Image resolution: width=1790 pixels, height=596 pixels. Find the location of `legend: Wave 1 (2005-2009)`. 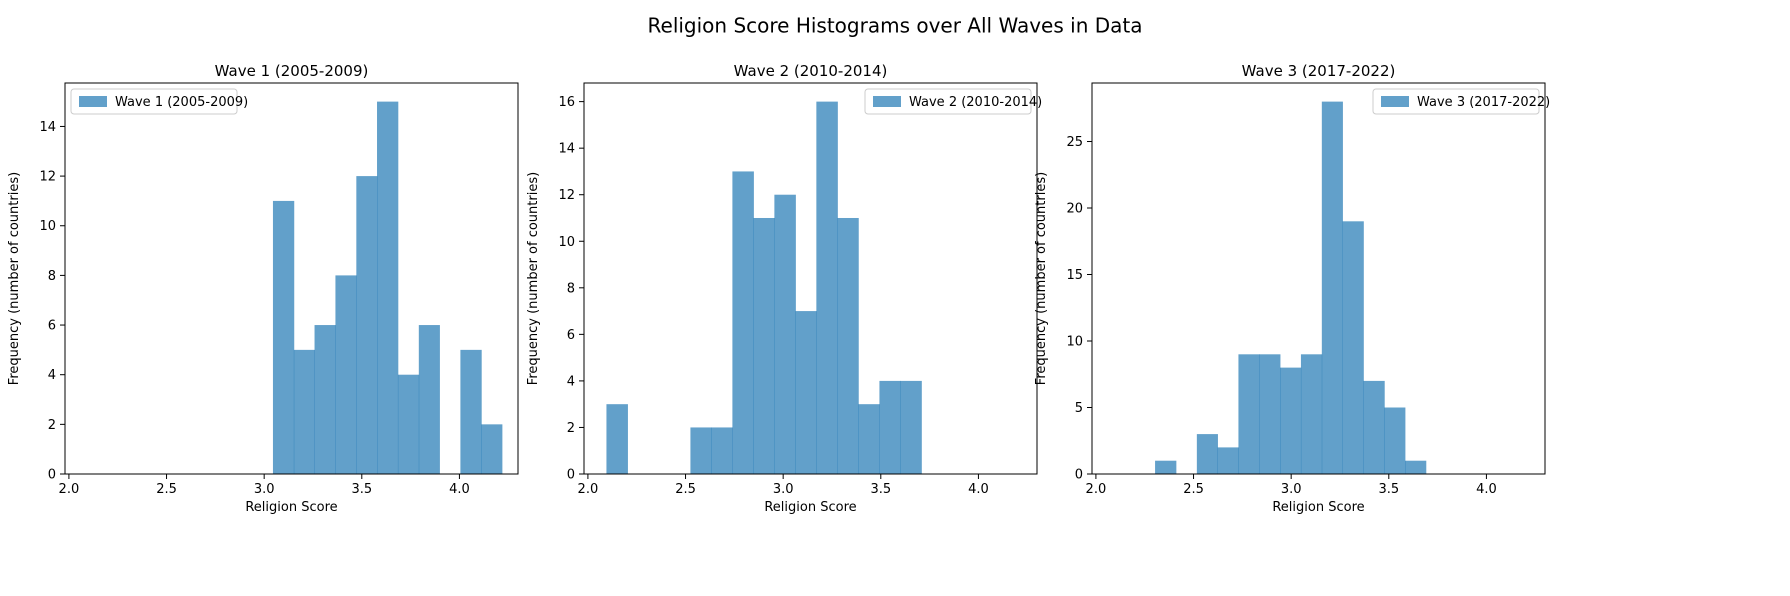

legend: Wave 1 (2005-2009) is located at coordinates (159, 101).